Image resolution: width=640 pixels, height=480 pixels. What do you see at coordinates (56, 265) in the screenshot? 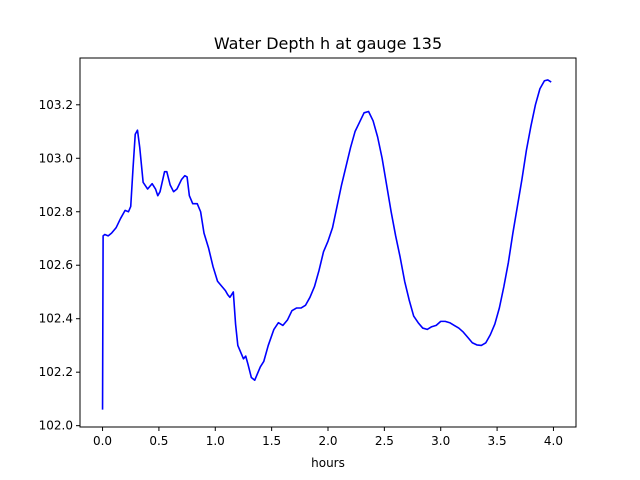
I see `y-tick-label: 102.6` at bounding box center [56, 265].